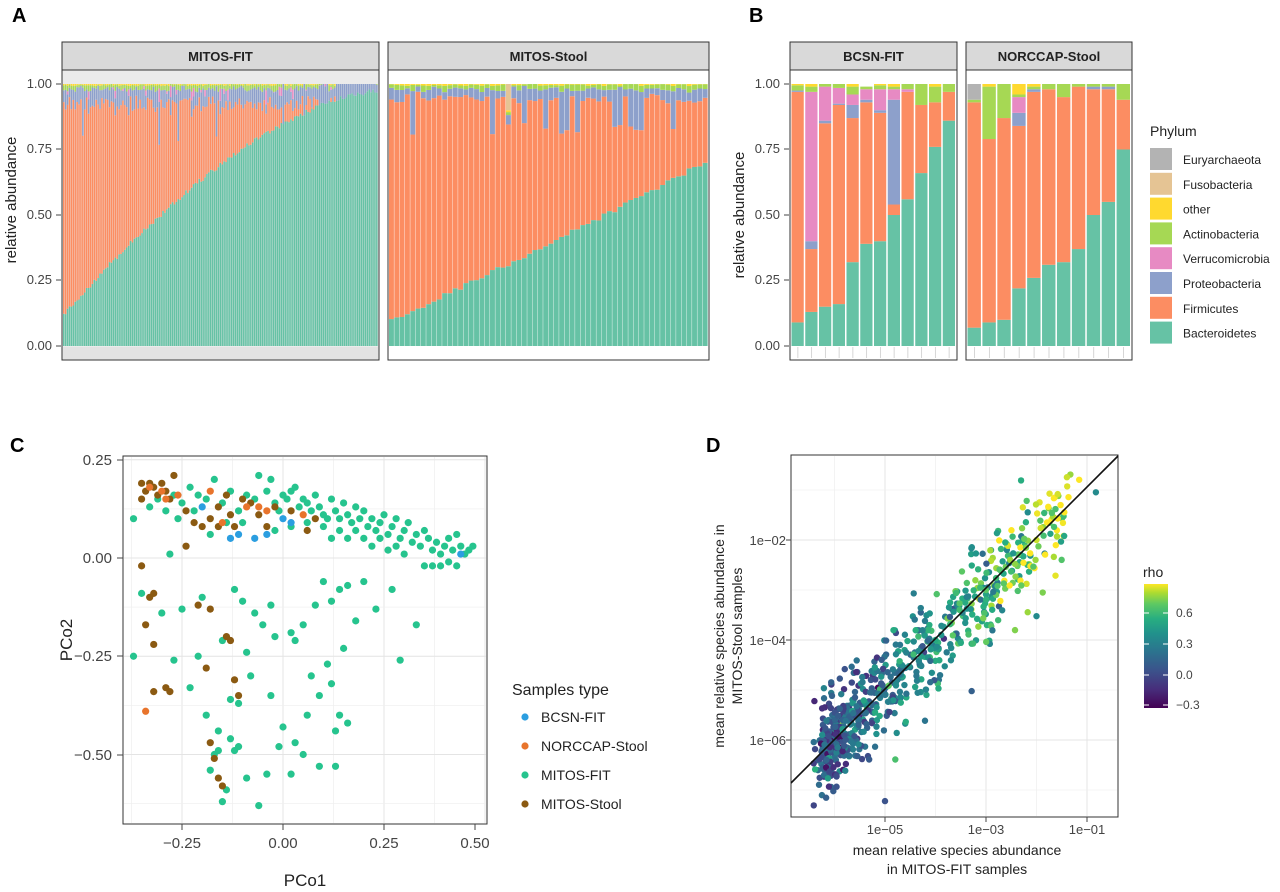 Image resolution: width=1280 pixels, height=892 pixels. I want to click on mitos-fit-bar-37-actinobacteria, so click(134, 87).